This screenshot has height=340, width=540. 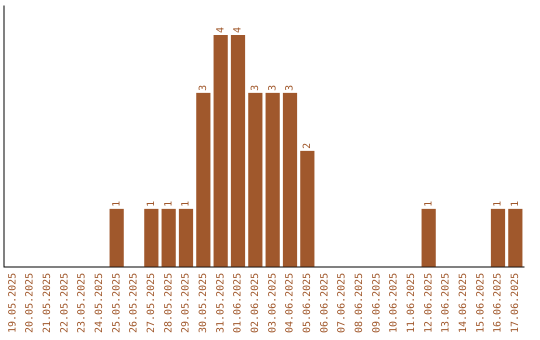 I want to click on x-tick-label: 02.06.2025, so click(x=255, y=303).